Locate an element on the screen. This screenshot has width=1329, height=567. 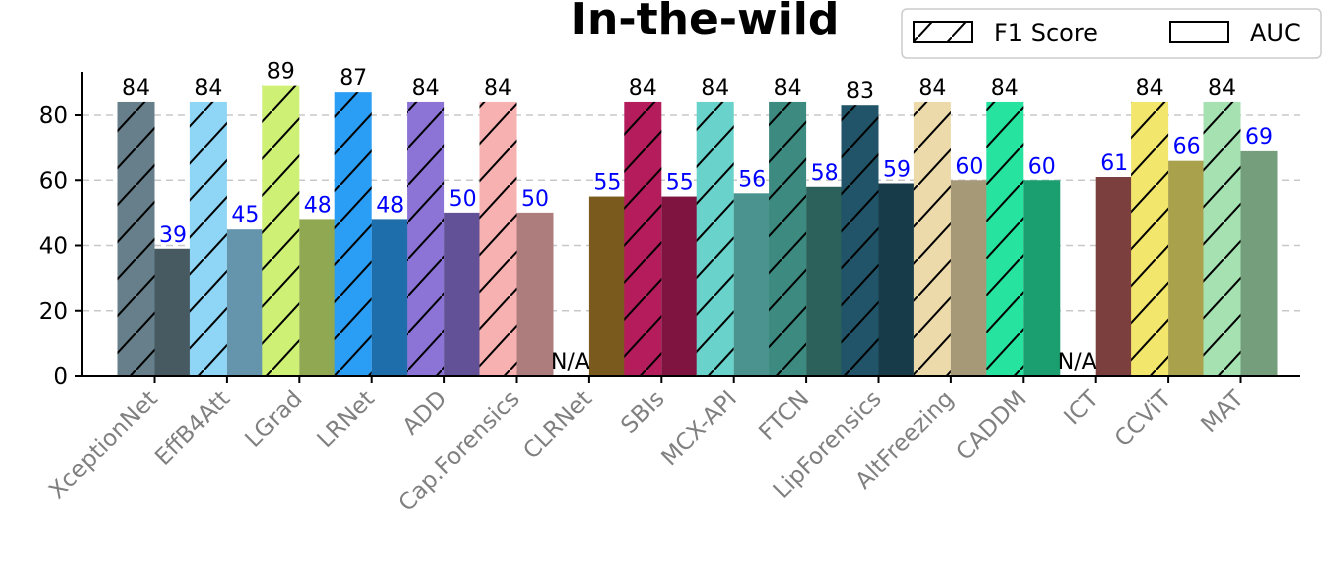
bar-f1-hatch-caddm is located at coordinates (1005, 238).